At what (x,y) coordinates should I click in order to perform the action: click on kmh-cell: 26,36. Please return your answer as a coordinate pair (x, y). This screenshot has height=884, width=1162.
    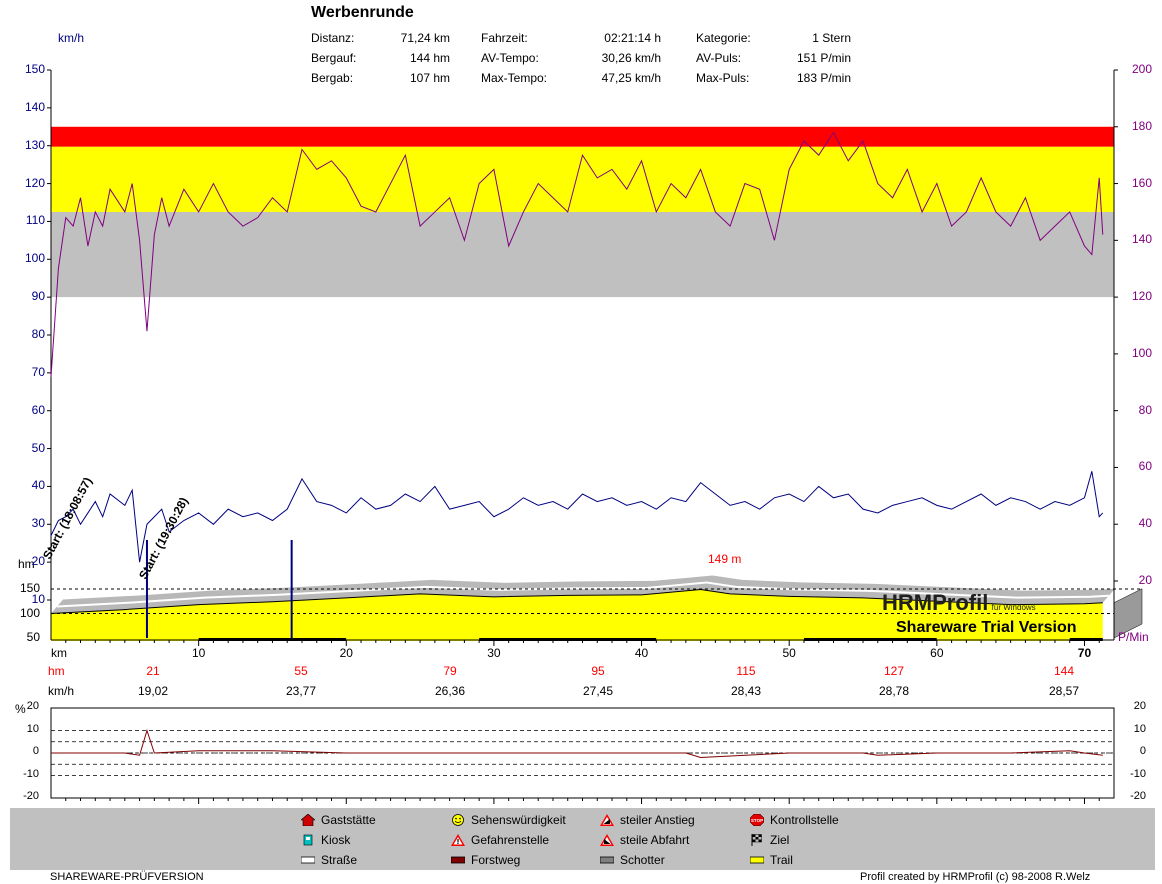
    Looking at the image, I should click on (450, 691).